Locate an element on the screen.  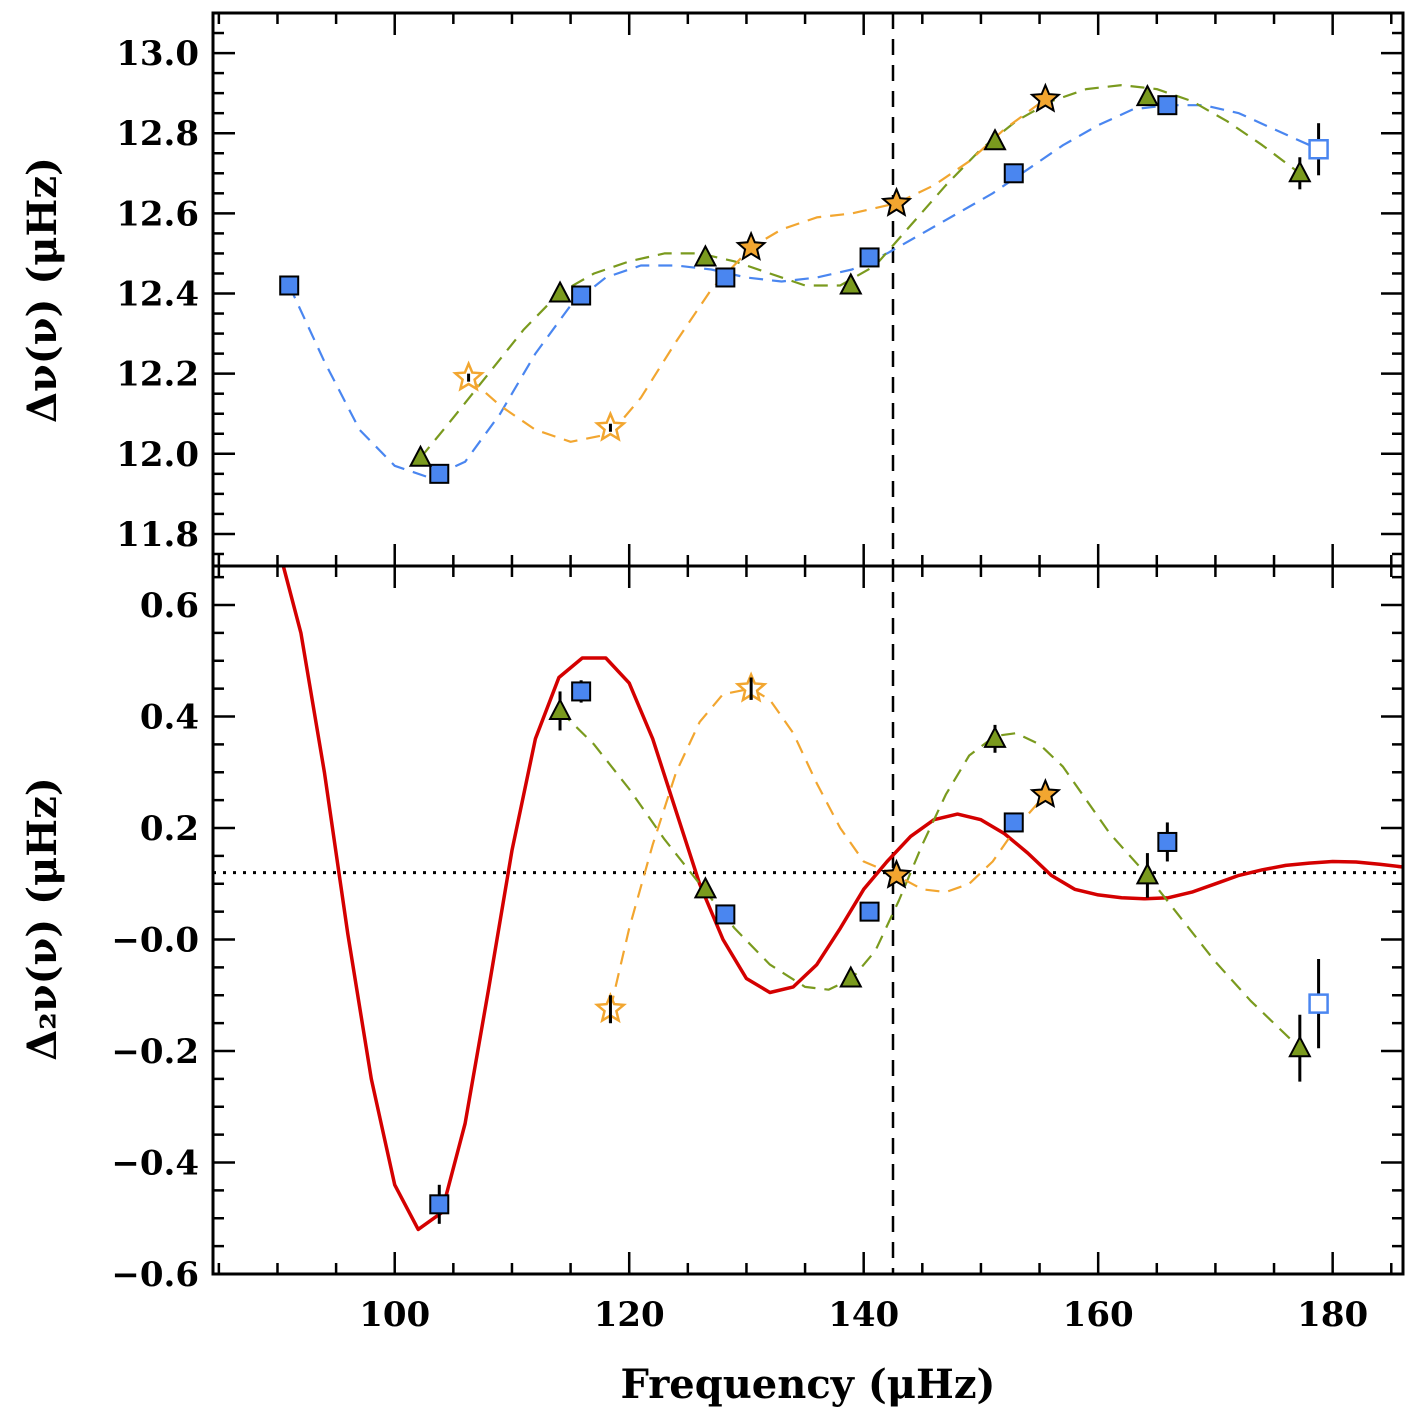
x-tick-label: 120 is located at coordinates (629, 1315).